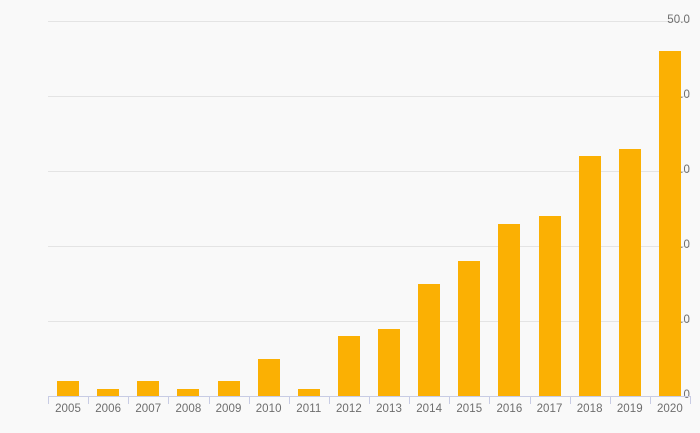 Image resolution: width=700 pixels, height=433 pixels. Describe the element at coordinates (589, 409) in the screenshot. I see `x-axis-tick-label: 2018` at that location.